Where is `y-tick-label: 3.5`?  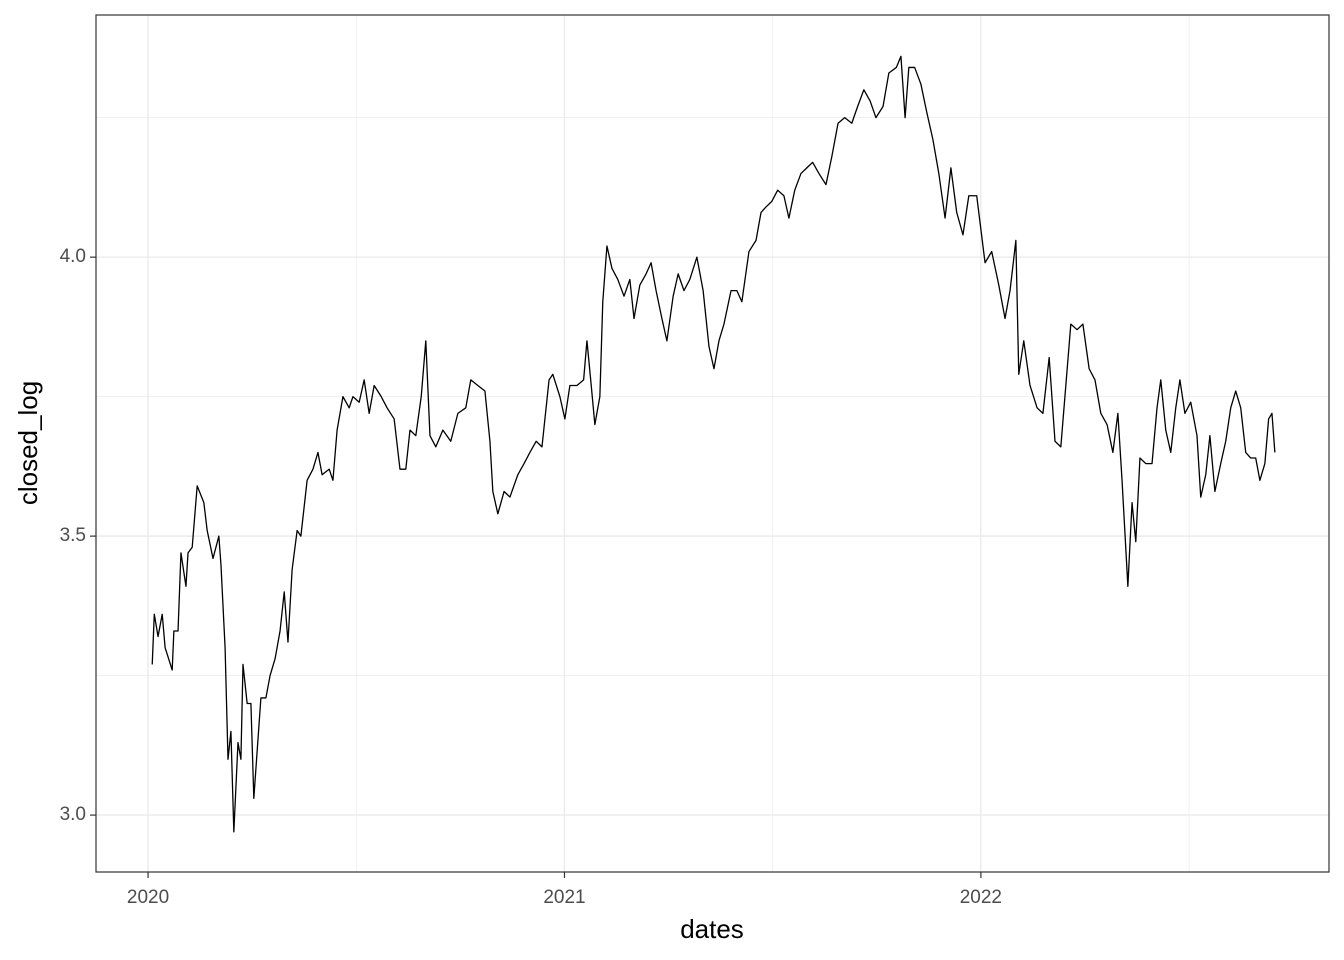
y-tick-label: 3.5 is located at coordinates (73, 535).